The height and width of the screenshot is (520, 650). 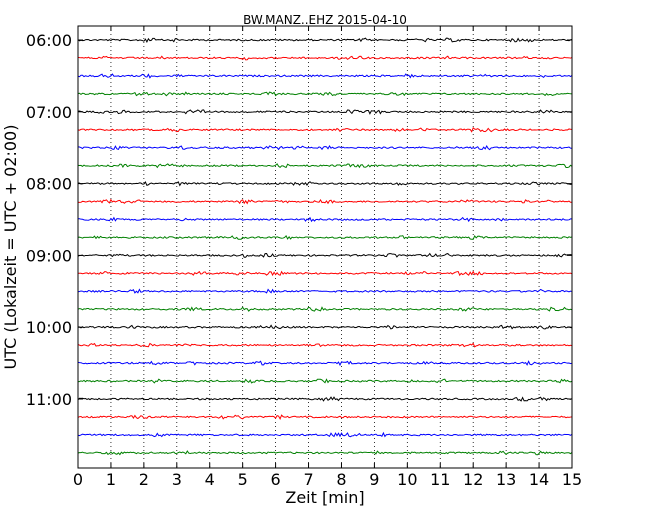 I want to click on x-tick-label: 4, so click(x=210, y=479).